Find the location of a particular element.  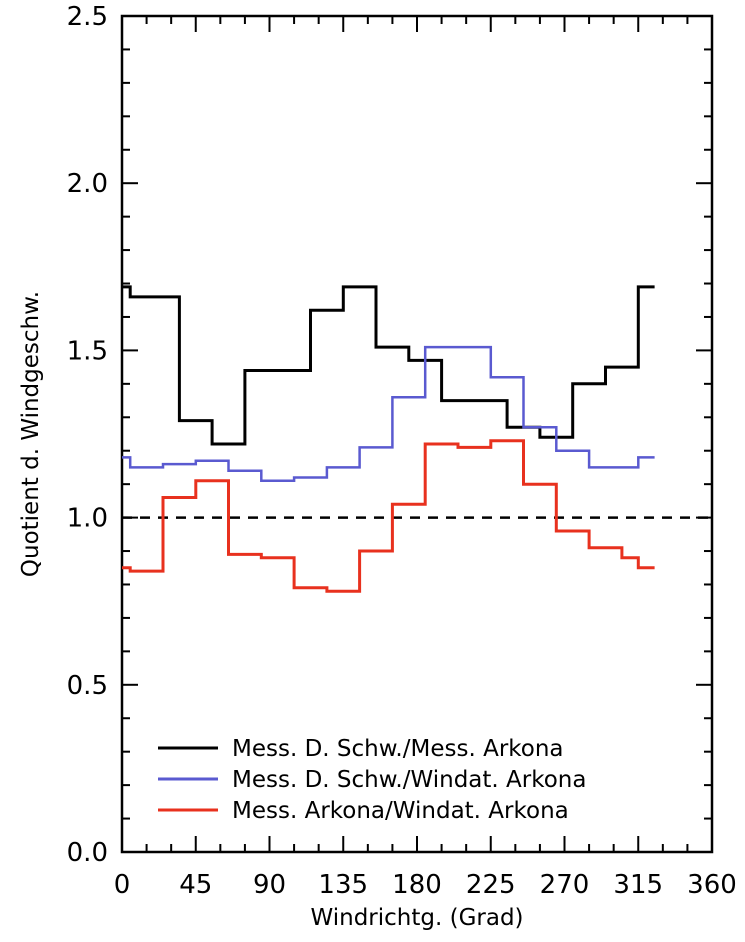

legend-label-3: Mess. Arkona/Windat. Arkona is located at coordinates (400, 811).